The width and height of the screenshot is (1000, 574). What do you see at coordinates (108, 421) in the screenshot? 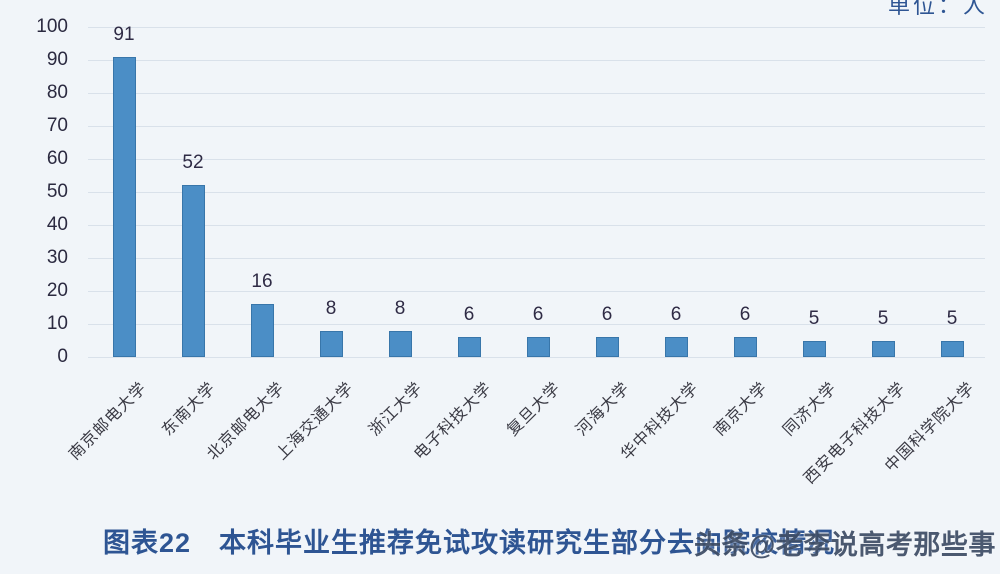
I see `x-category-label: 南京邮电大学` at bounding box center [108, 421].